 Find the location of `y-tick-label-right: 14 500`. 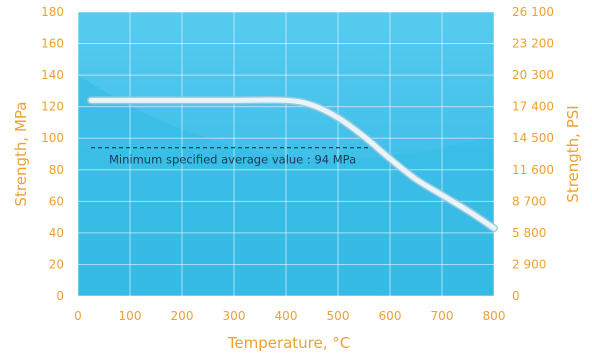

y-tick-label-right: 14 500 is located at coordinates (533, 138).